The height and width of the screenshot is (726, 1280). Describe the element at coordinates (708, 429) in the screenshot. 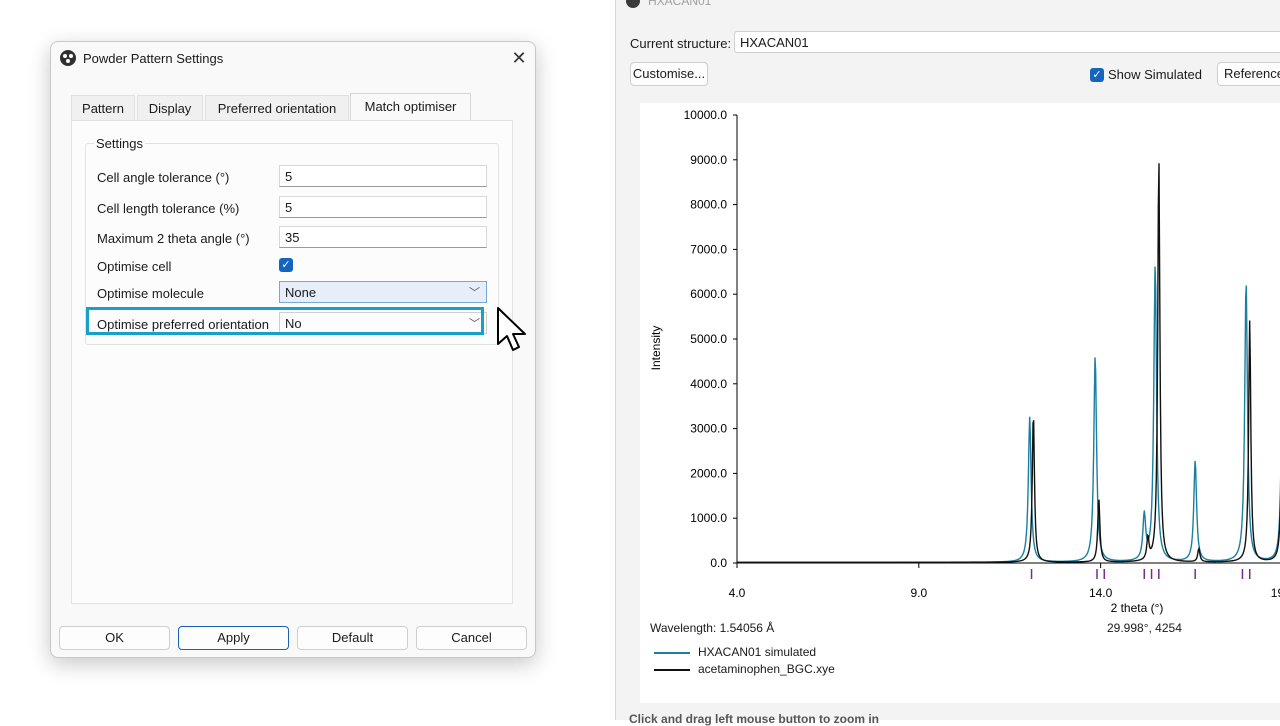

I see `y-tick-label: 3000.0` at that location.